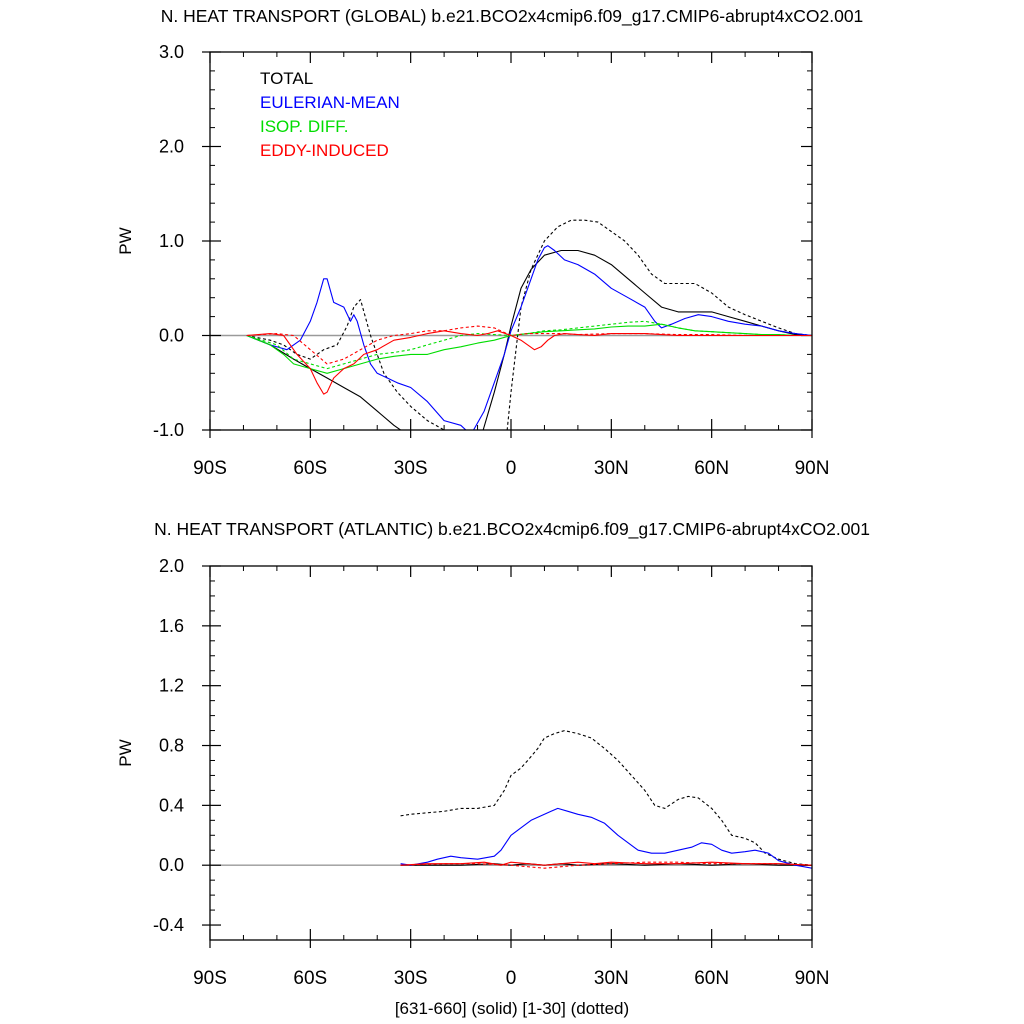 This screenshot has height=1024, width=1024. I want to click on series-isop-diff-solid, so click(529, 348).